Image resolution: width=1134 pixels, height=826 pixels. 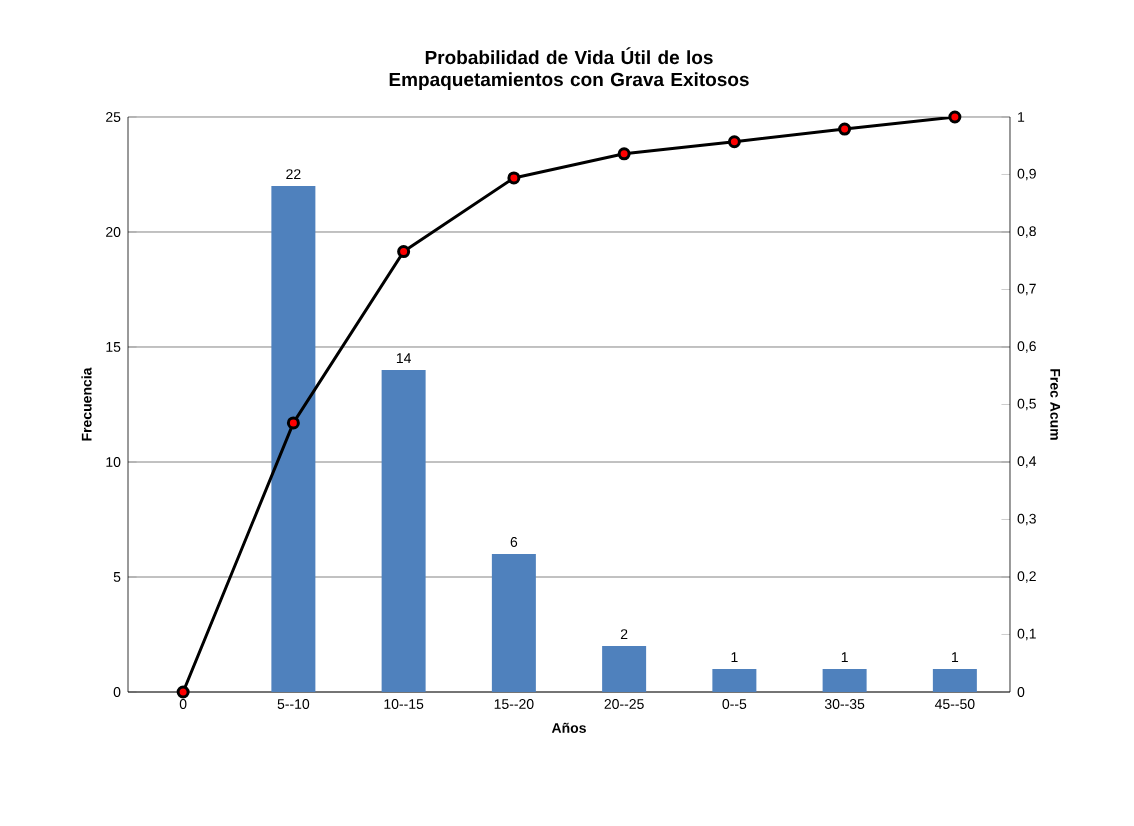 I want to click on y2-tick-label: 0,5, so click(x=1026, y=404).